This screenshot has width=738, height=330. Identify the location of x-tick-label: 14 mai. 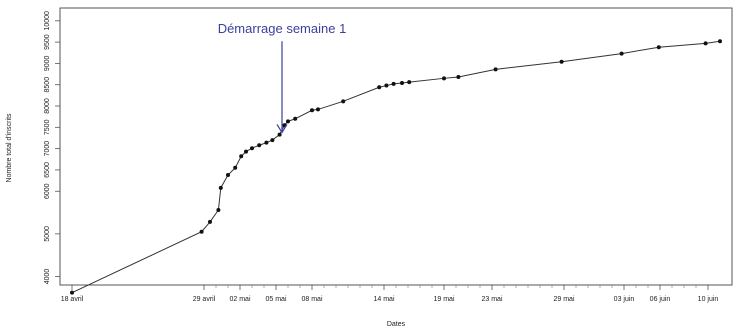
(383, 299).